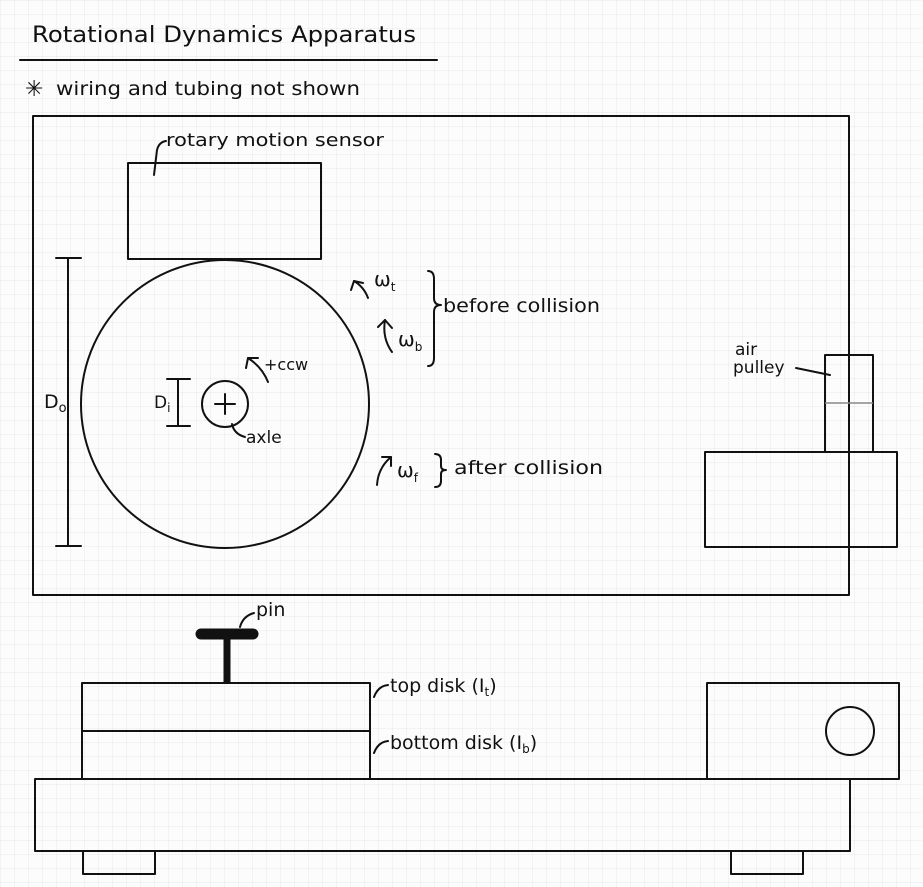 Image resolution: width=923 pixels, height=887 pixels. What do you see at coordinates (746, 350) in the screenshot?
I see `air-pulley-label-air: air` at bounding box center [746, 350].